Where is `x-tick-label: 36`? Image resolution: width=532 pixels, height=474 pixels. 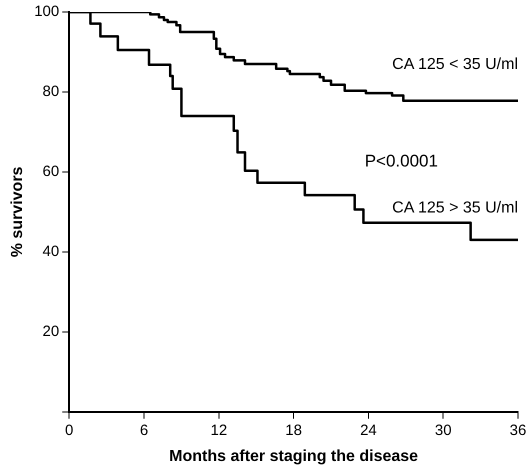
x-tick-label: 36 is located at coordinates (518, 430).